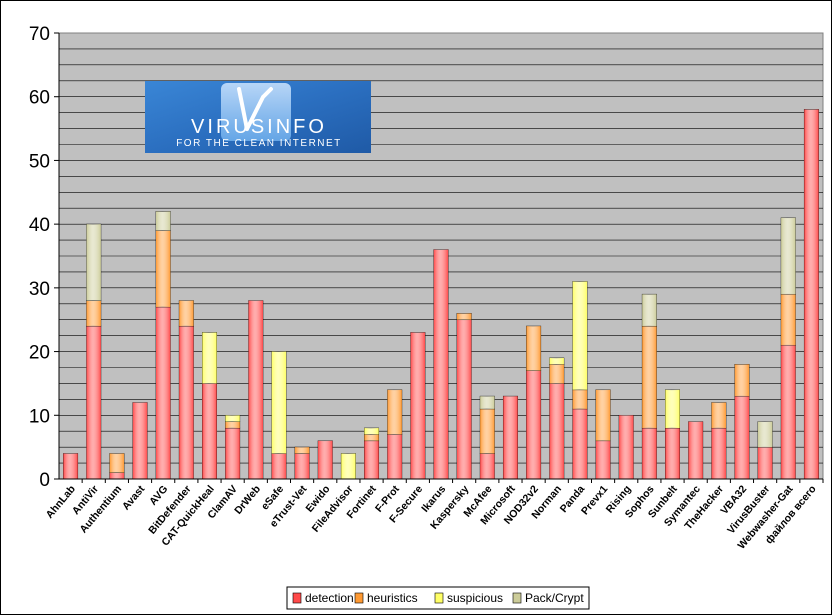 The height and width of the screenshot is (616, 832). I want to click on legend: detection heuristics suspicious Pack/Crypt, so click(438, 598).